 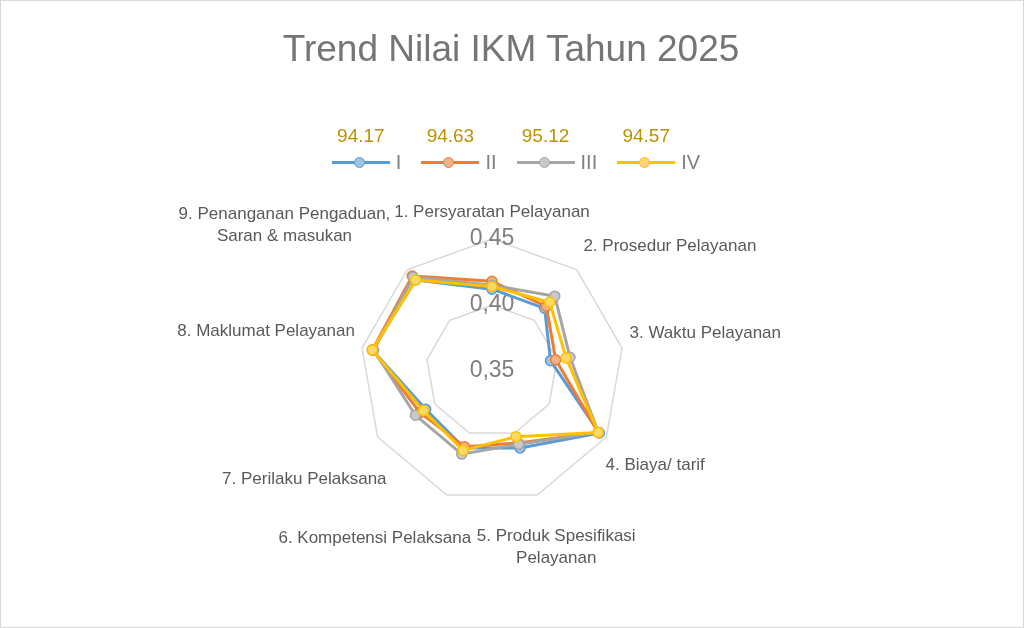 What do you see at coordinates (556, 547) in the screenshot?
I see `spoke-label: 5. Produk Spesifikasi Pelayanan` at bounding box center [556, 547].